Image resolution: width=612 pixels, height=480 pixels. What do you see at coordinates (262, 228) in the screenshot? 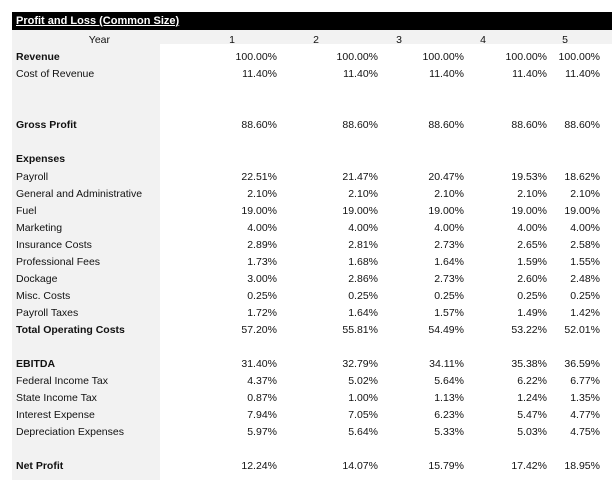
I see `row-value-year-1: 4.00%` at bounding box center [262, 228].